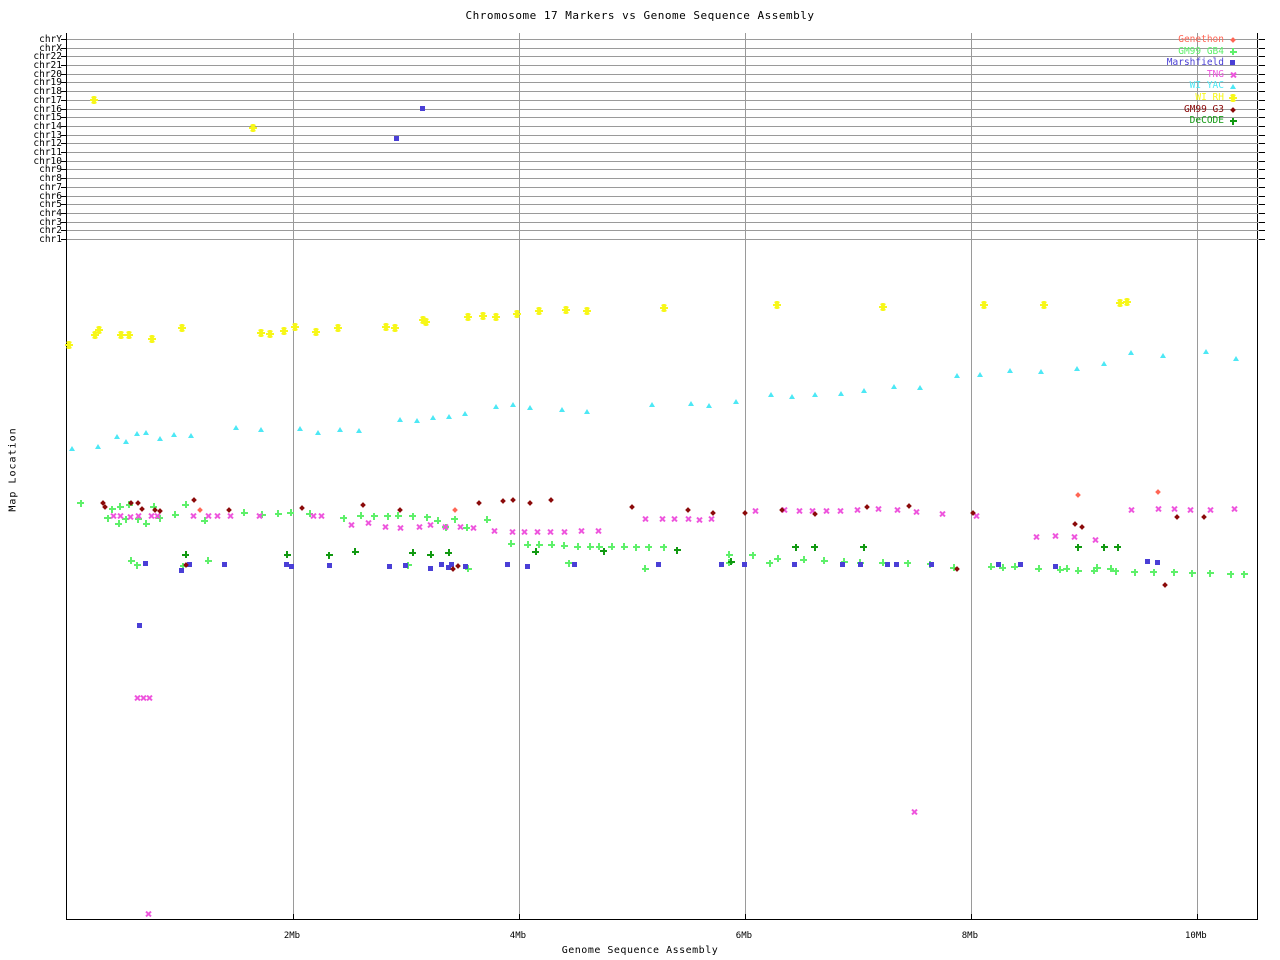  I want to click on legend-label: Marshfield, so click(1195, 63).